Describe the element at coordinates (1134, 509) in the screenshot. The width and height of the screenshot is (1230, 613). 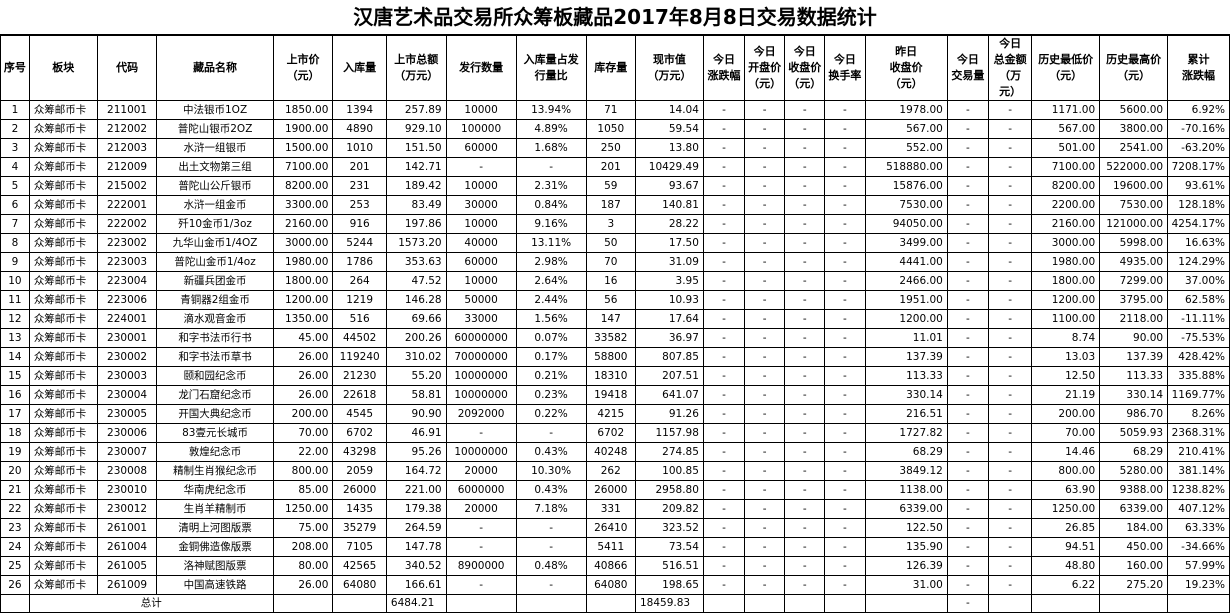
I see `table-cell: 6339.00` at that location.